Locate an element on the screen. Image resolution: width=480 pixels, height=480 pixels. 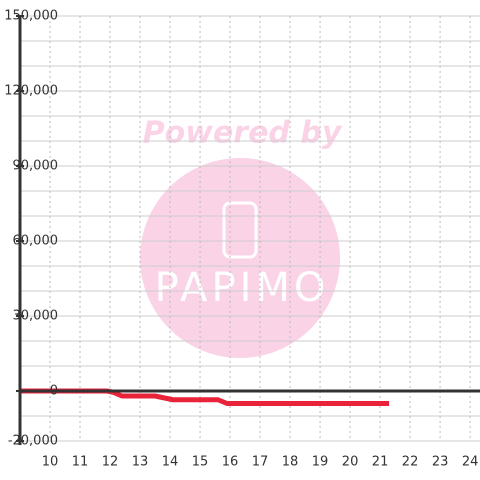
x-tick-label: 12 is located at coordinates (110, 462).